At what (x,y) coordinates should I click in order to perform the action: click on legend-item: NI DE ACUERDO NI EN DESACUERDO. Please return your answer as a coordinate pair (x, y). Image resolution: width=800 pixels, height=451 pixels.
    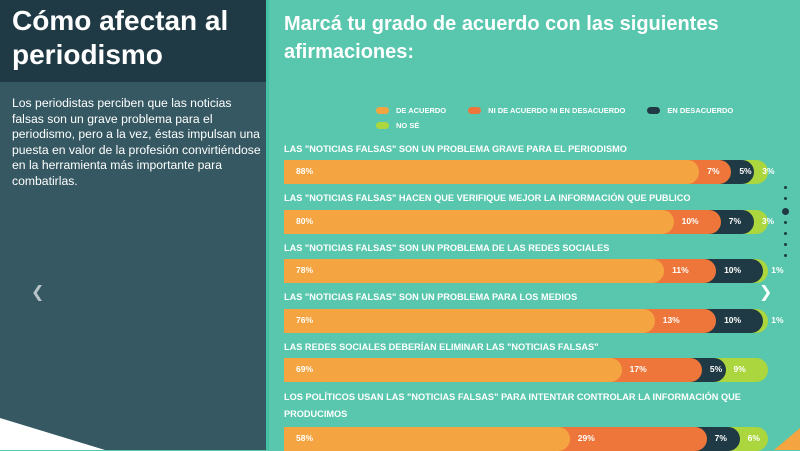
    Looking at the image, I should click on (546, 111).